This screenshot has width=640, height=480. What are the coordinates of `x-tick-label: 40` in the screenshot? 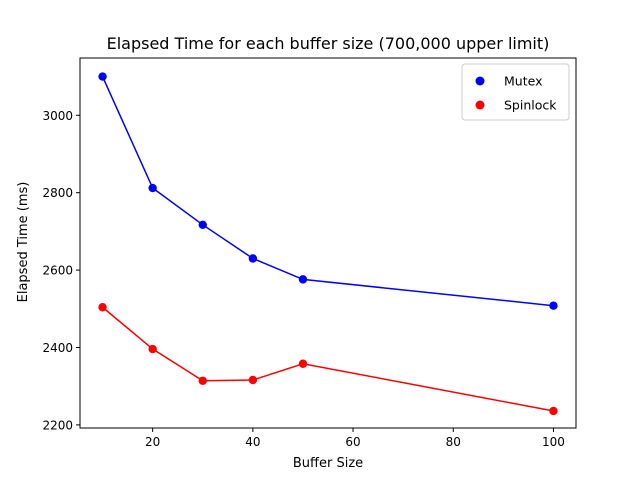 It's located at (252, 442).